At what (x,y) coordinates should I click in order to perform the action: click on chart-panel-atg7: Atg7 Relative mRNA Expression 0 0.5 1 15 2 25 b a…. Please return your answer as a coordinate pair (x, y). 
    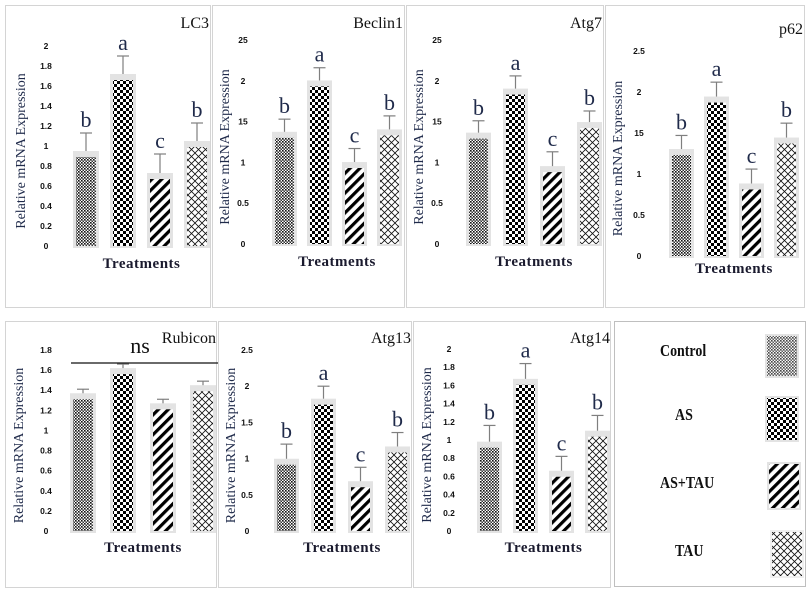
    Looking at the image, I should click on (505, 156).